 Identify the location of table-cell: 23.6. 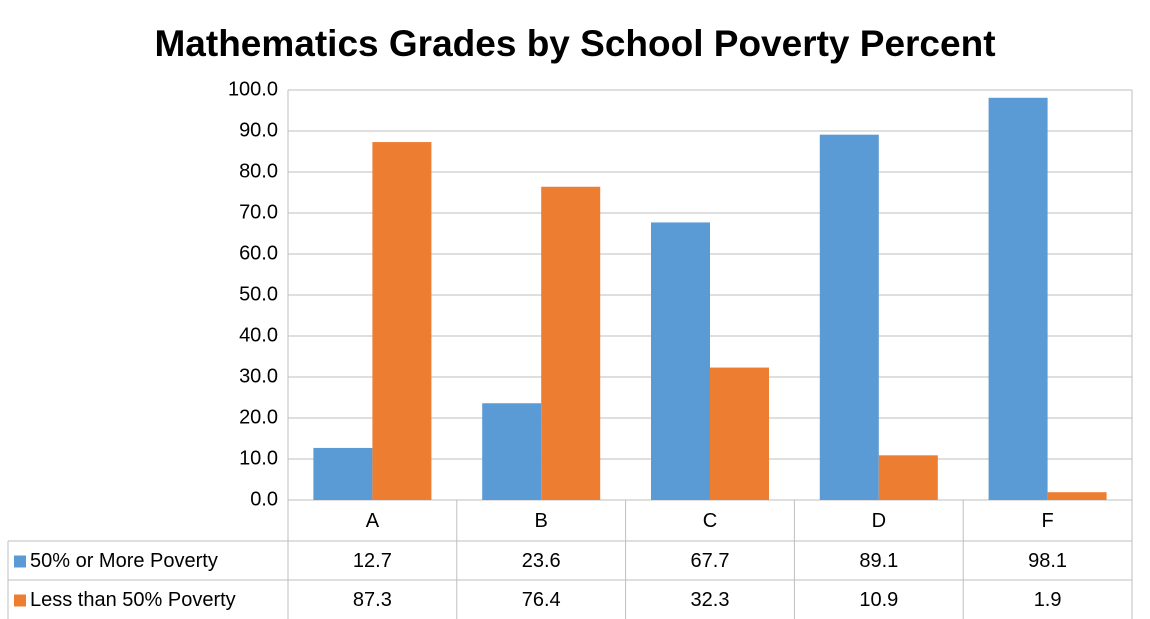
(541, 561).